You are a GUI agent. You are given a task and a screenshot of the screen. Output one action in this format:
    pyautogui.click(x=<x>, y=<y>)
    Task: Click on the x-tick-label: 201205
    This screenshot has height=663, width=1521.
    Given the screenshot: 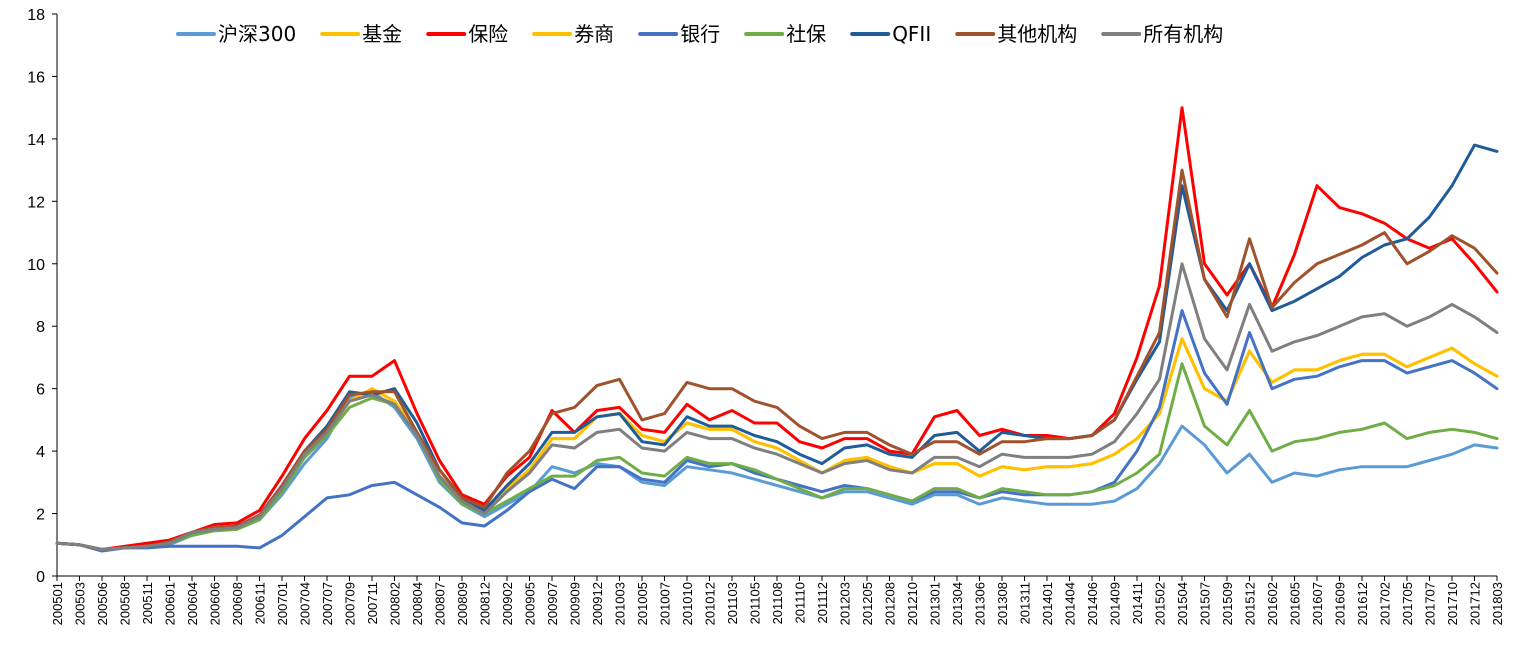 What is the action you would take?
    pyautogui.click(x=867, y=603)
    